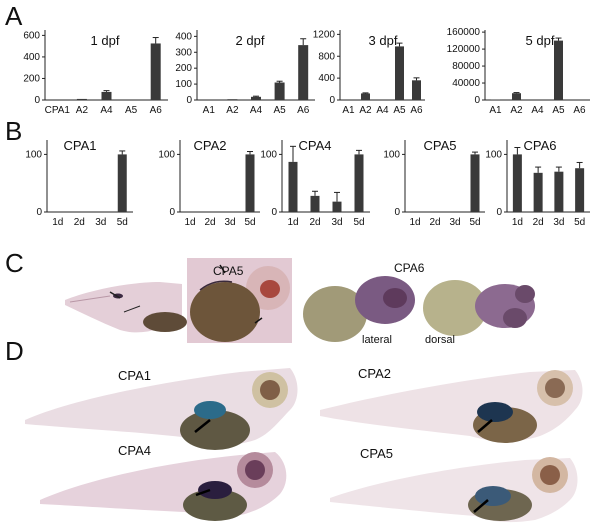 This screenshot has height=527, width=600. I want to click on cpa5-whole-embryo-image, so click(123, 304).